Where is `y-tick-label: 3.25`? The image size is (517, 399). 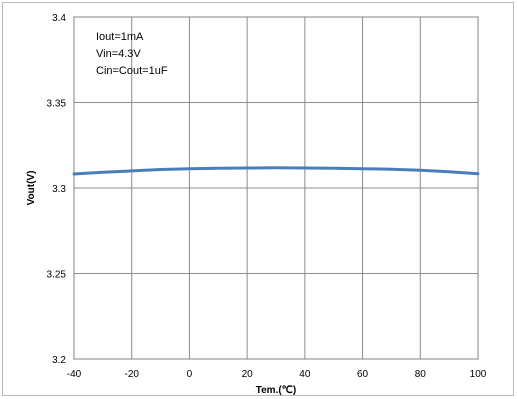 y-tick-label: 3.25 is located at coordinates (57, 275).